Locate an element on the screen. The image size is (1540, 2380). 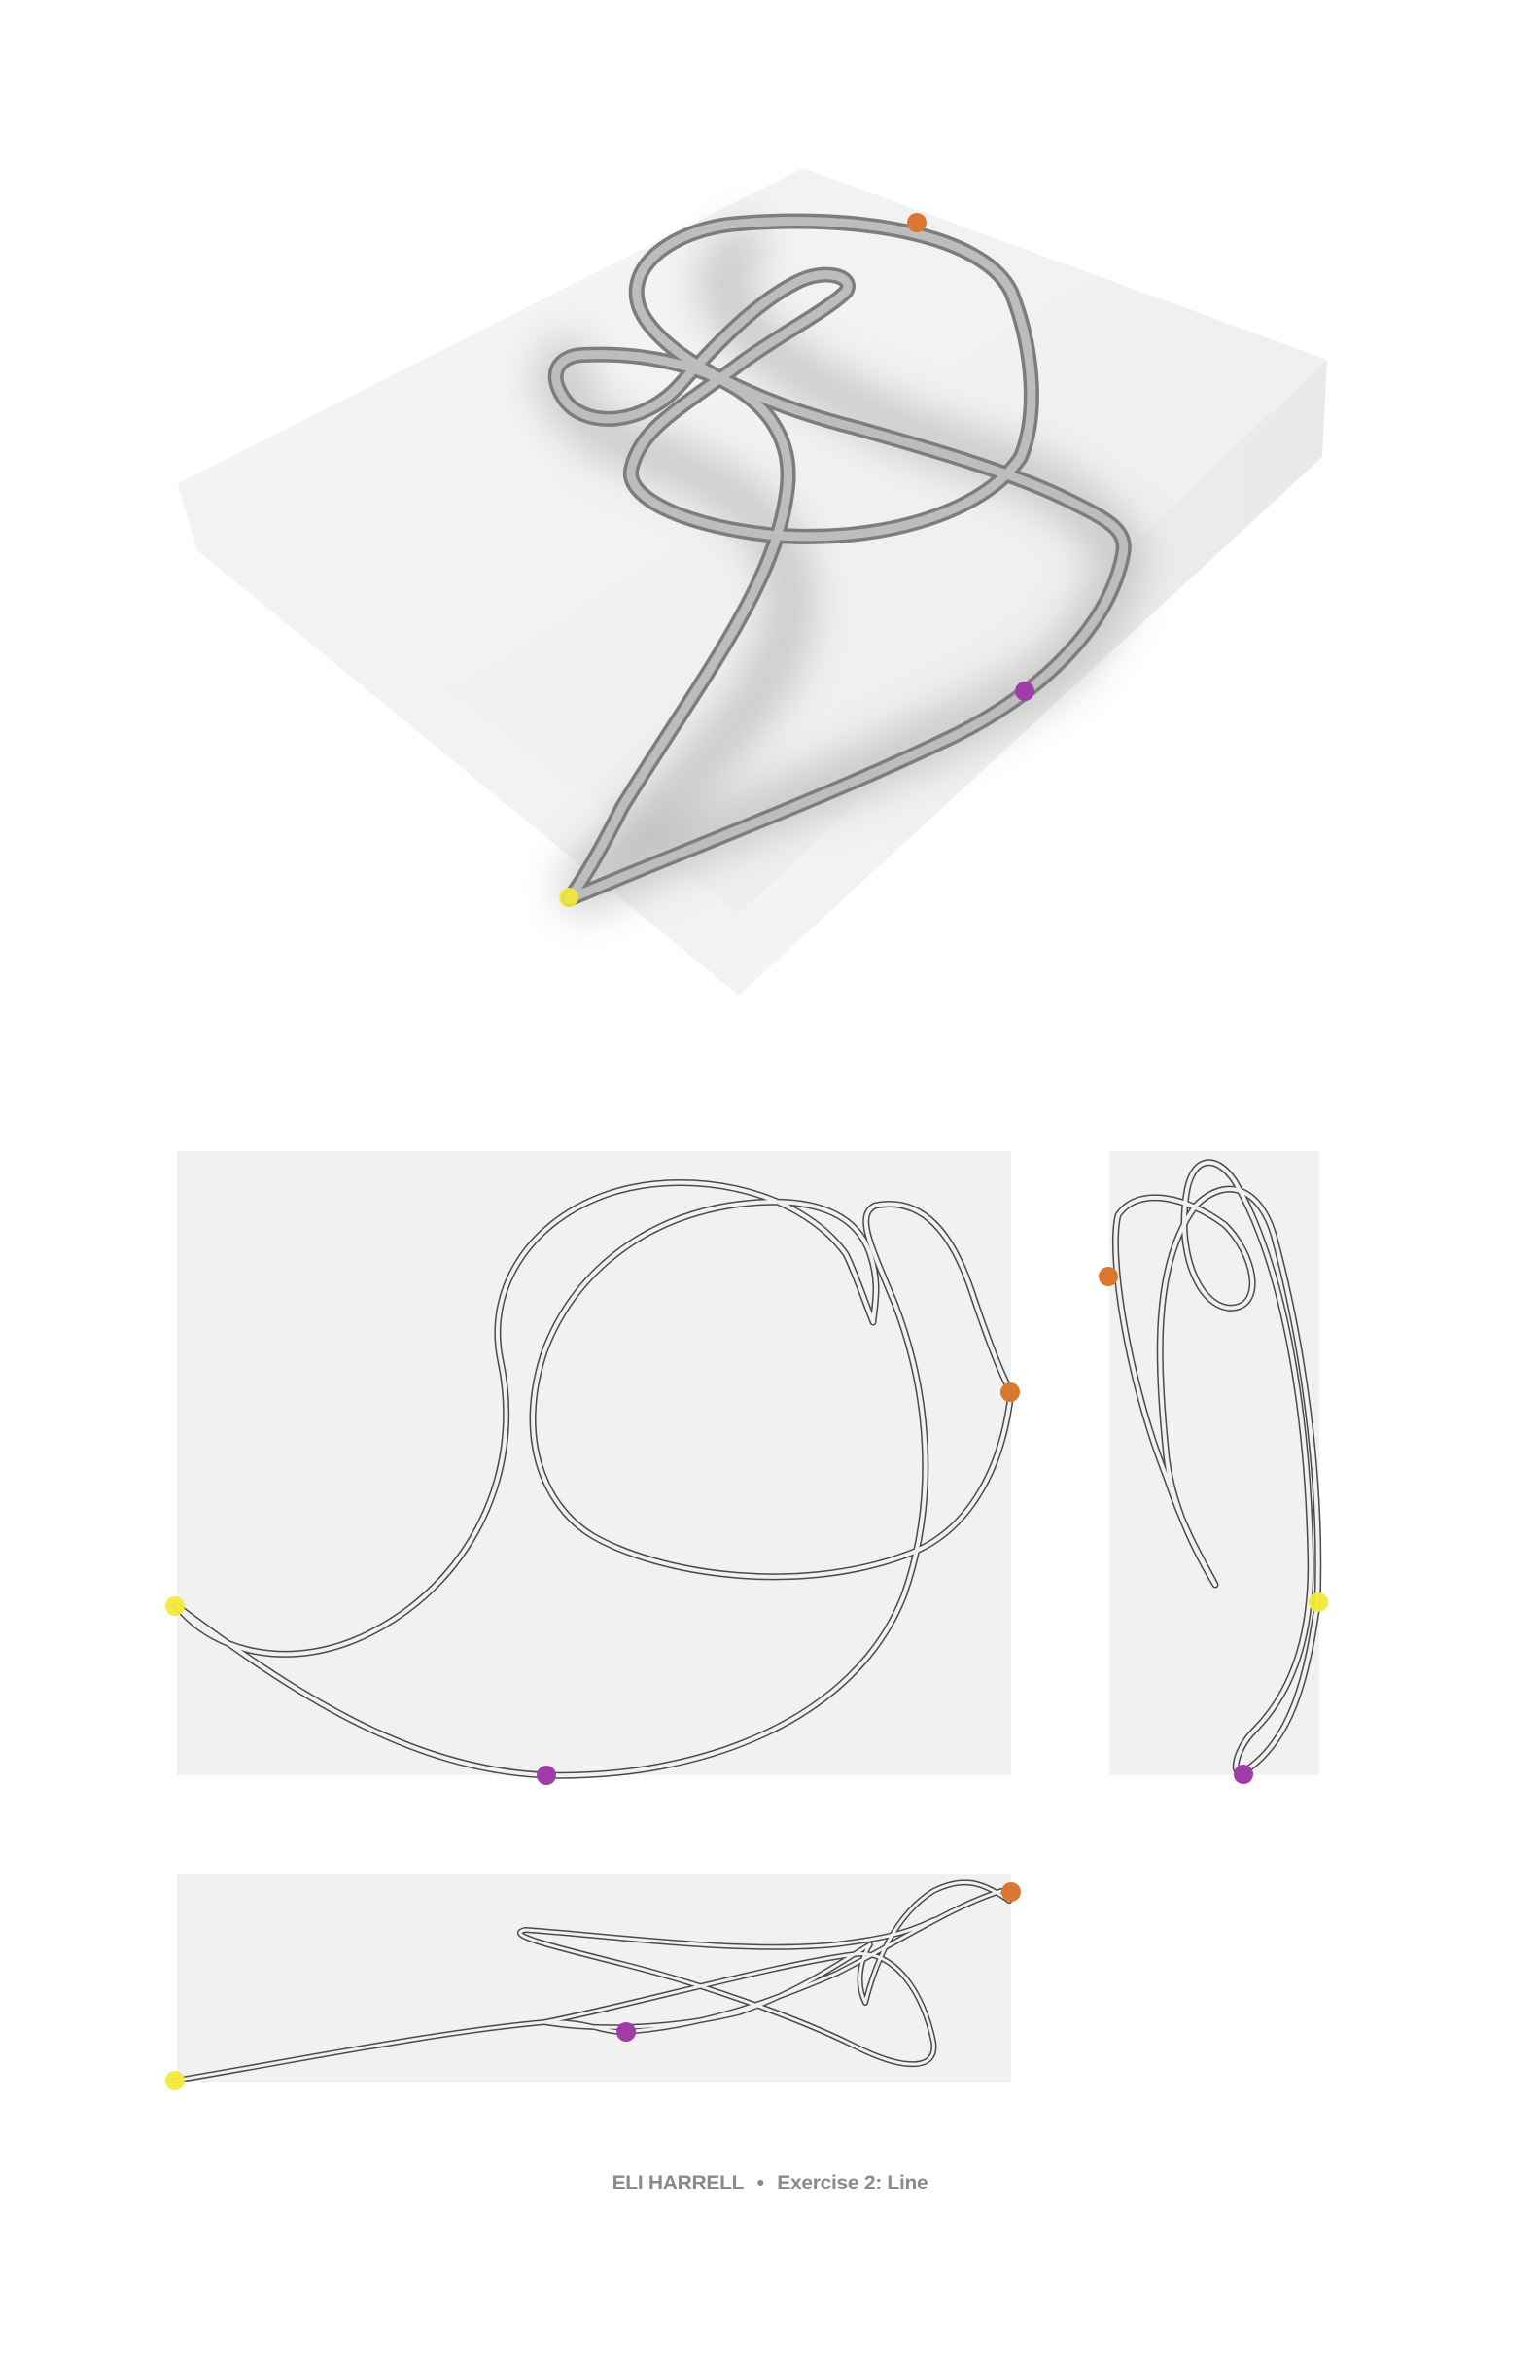
side-view is located at coordinates (1213, 1467).